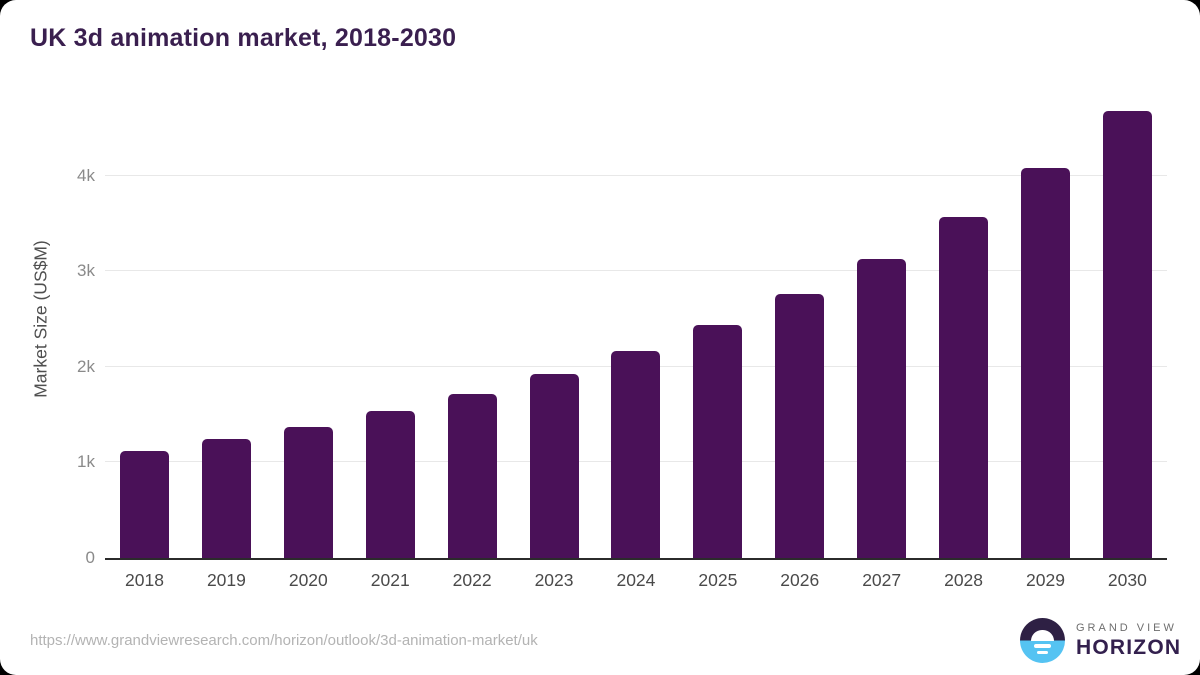 Image resolution: width=1200 pixels, height=675 pixels. I want to click on bar-2021, so click(390, 484).